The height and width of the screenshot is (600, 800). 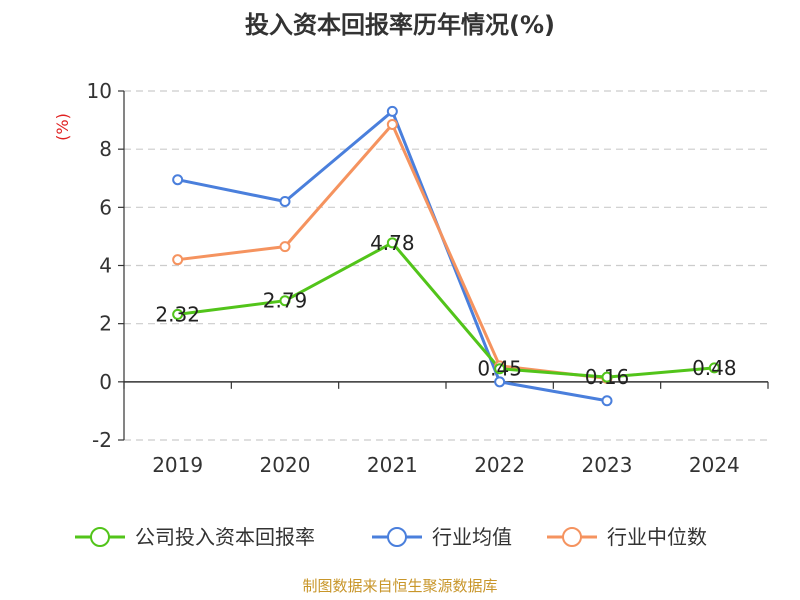 I want to click on x-tick-labels: 2019 2020 2021 2022 2023 2024, so click(x=446, y=465).